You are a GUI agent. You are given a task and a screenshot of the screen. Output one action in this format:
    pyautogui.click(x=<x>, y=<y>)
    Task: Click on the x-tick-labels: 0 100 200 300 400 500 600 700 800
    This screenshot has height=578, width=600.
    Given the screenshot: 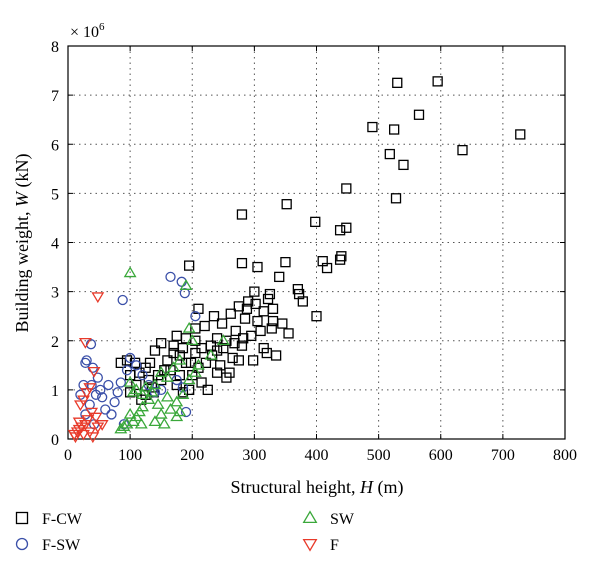 What is the action you would take?
    pyautogui.click(x=320, y=455)
    